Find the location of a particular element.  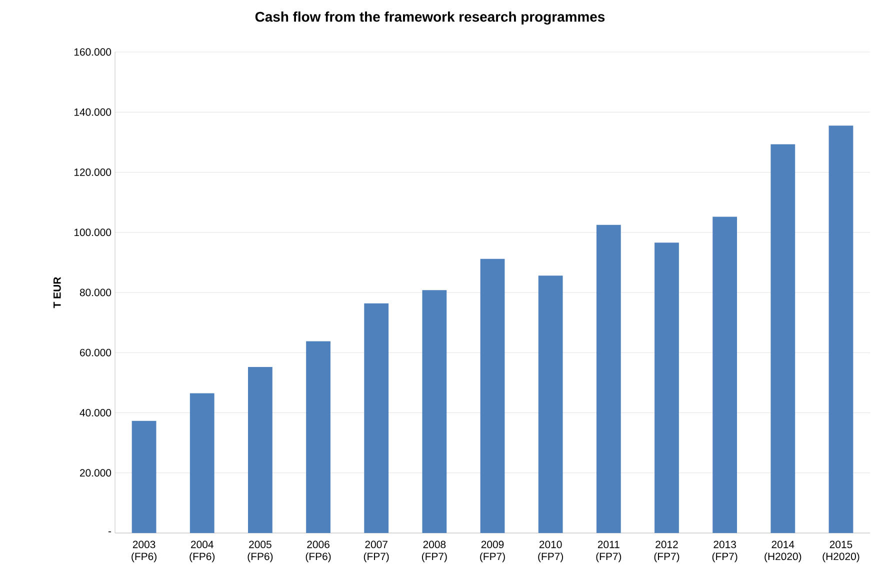

y-tick-label: 80.000 is located at coordinates (96, 292).